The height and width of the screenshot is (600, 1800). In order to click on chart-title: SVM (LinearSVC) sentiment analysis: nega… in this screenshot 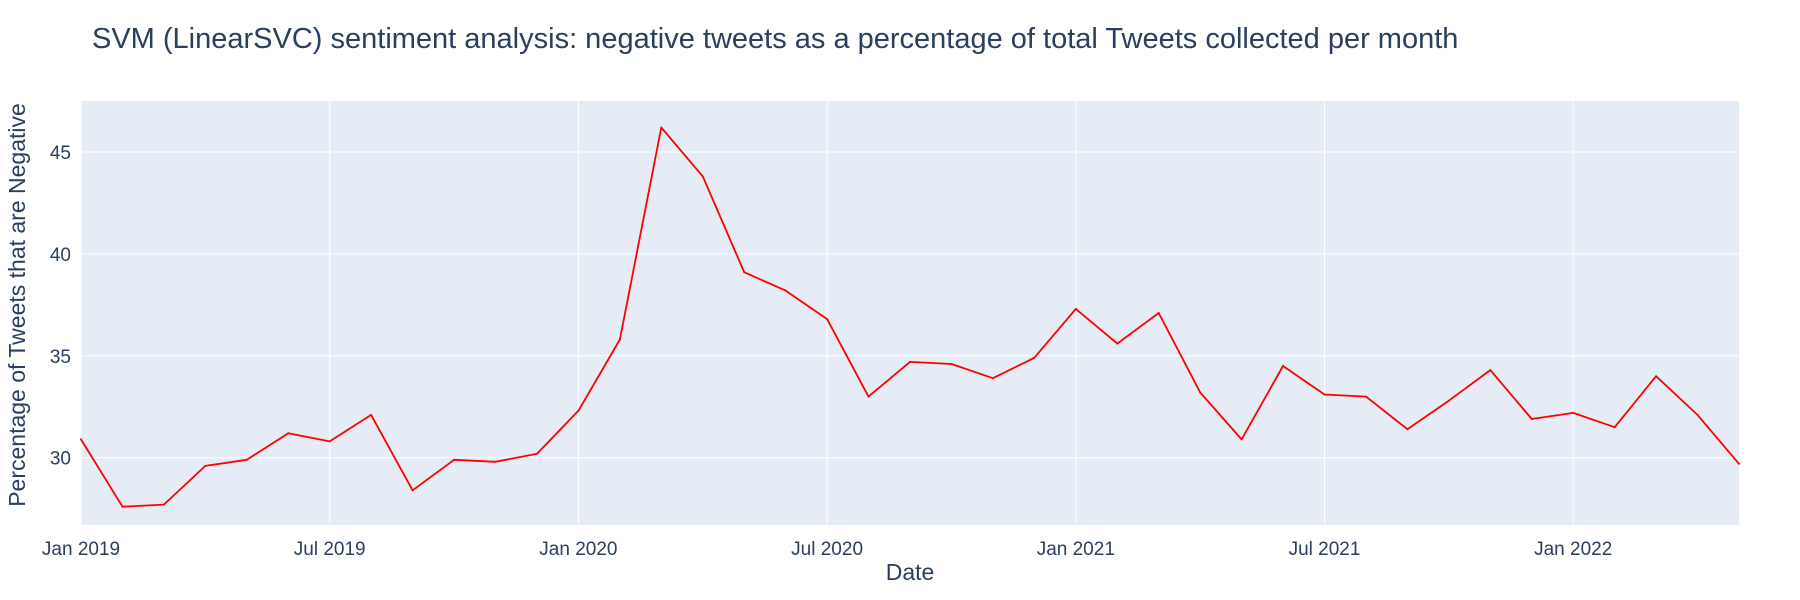, I will do `click(775, 39)`.